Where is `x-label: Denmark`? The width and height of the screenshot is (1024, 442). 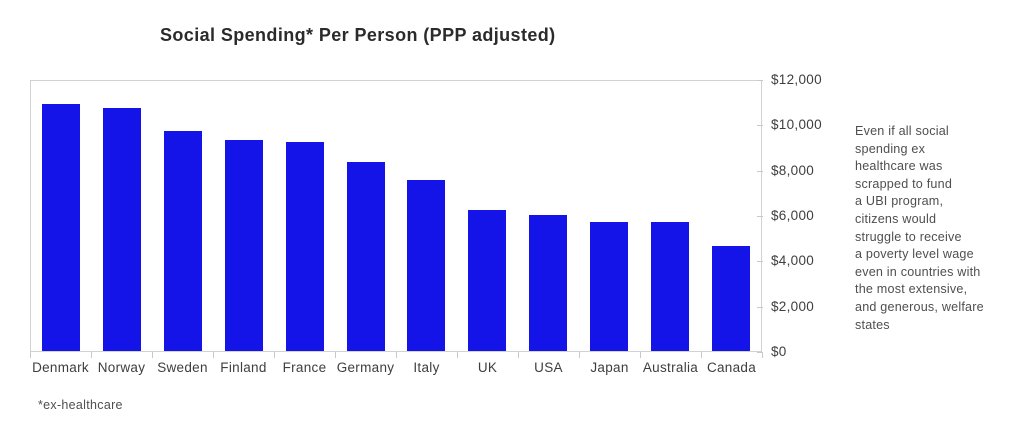
x-label: Denmark is located at coordinates (60, 367).